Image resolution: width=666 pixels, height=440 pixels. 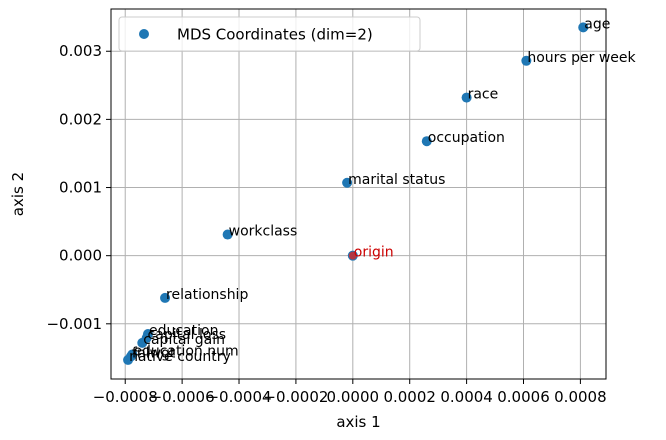 What do you see at coordinates (154, 354) in the screenshot?
I see `point-label: fnlwgt` at bounding box center [154, 354].